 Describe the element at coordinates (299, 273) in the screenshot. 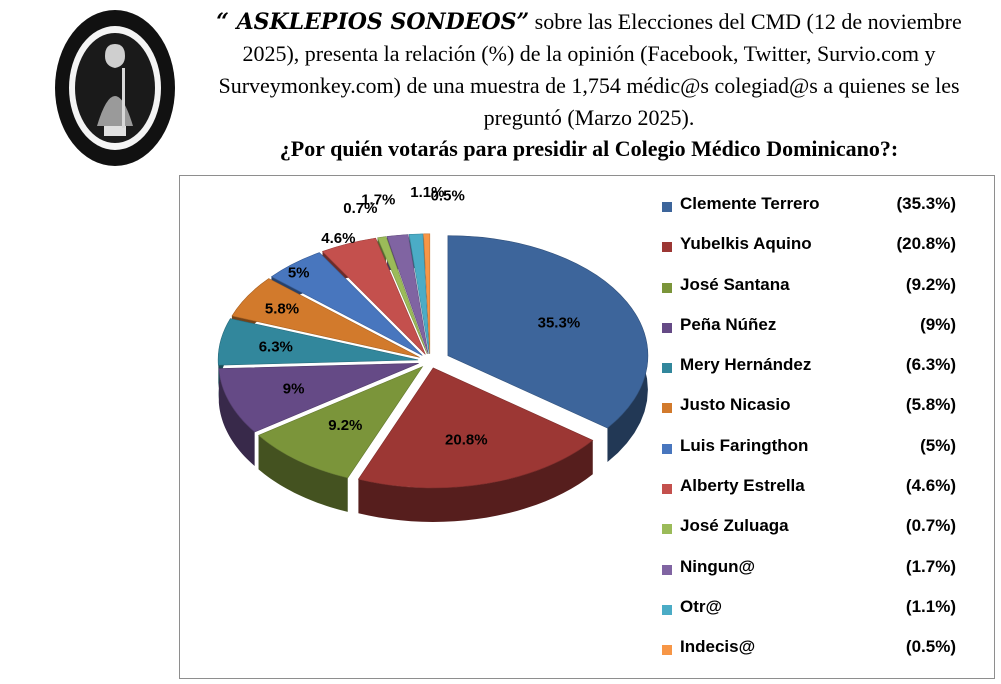

I see `pie-label-6: 5%` at that location.